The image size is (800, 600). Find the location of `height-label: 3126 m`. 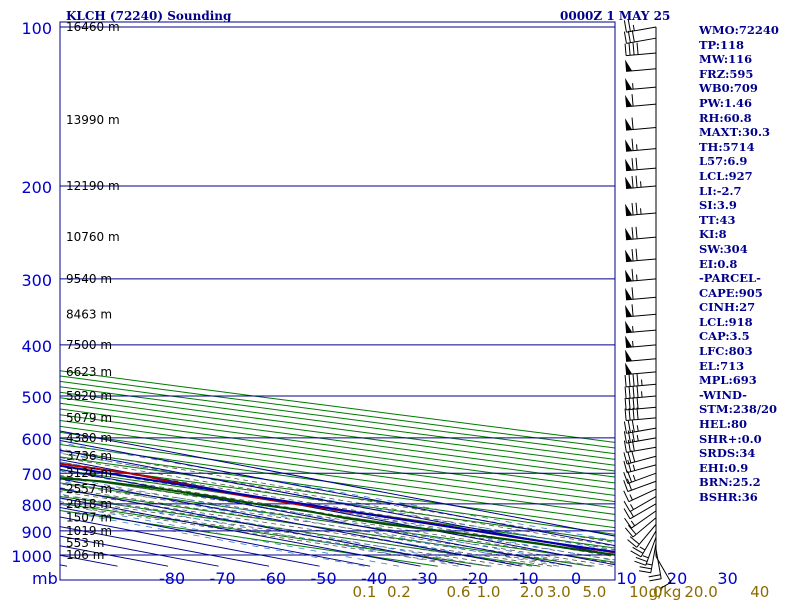

height-label: 3126 m is located at coordinates (89, 473).